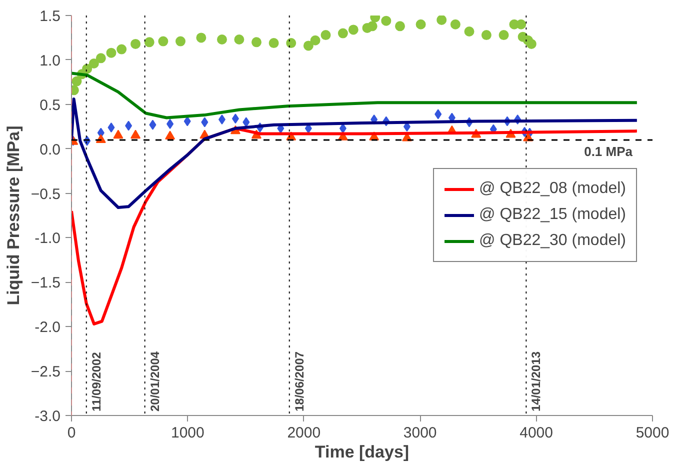  Describe the element at coordinates (45, 194) in the screenshot. I see `y-tick-label: −0.5` at that location.